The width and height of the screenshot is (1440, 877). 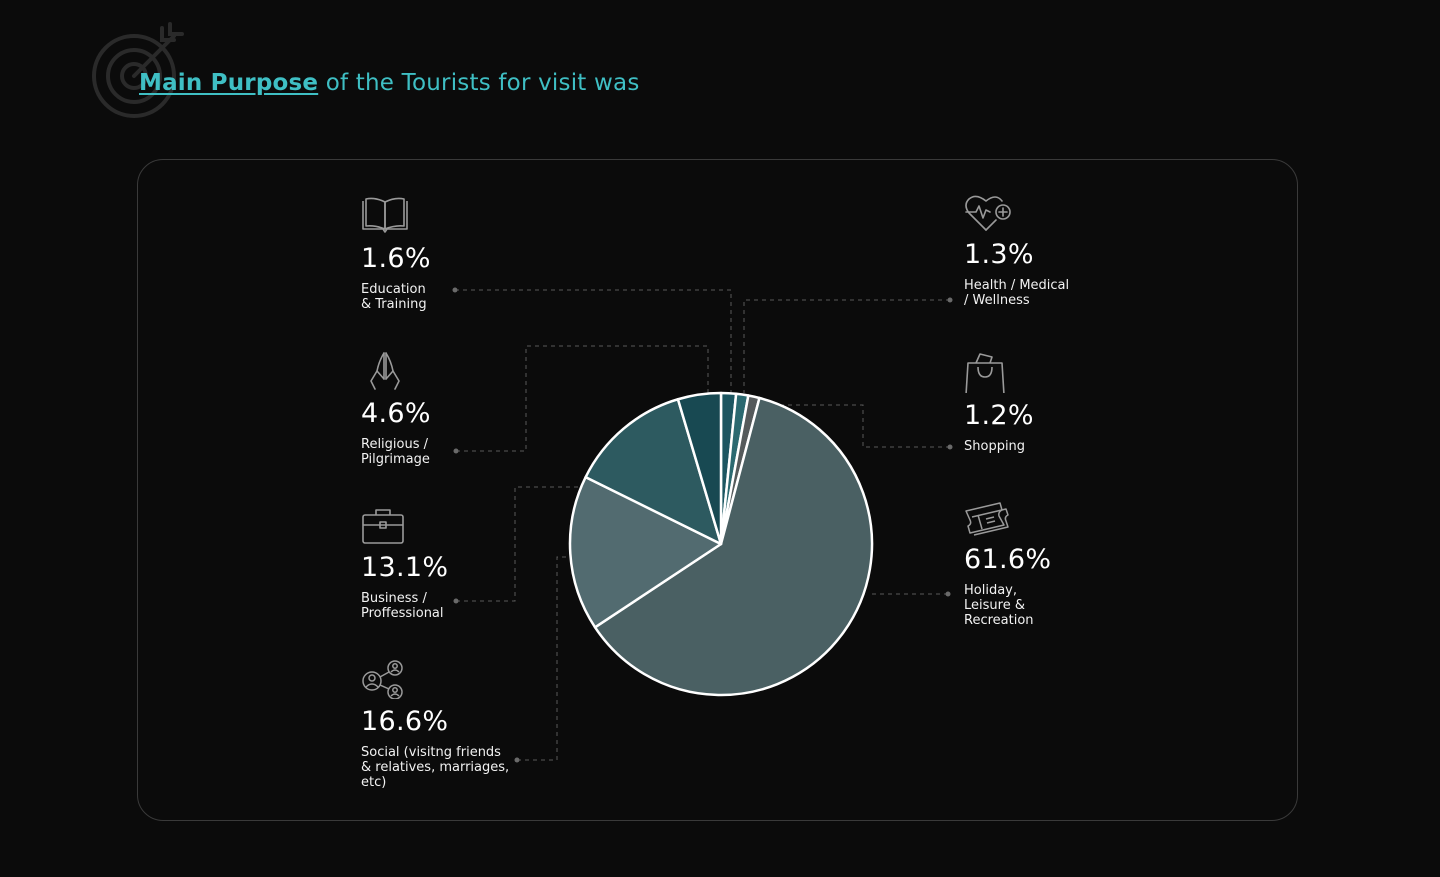 I want to click on religious-label: Religious / Pilgrimage, so click(x=395, y=451).